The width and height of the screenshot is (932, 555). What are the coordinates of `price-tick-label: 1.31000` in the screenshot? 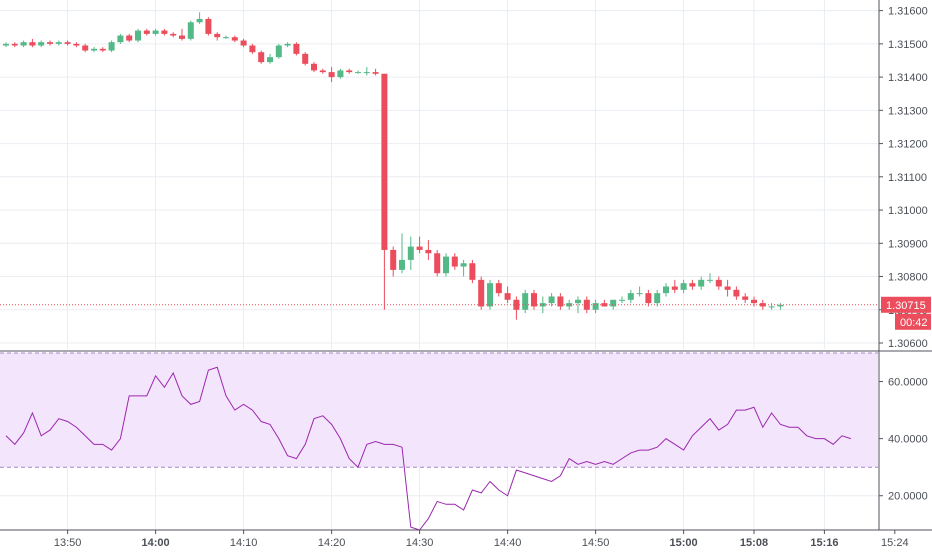 It's located at (908, 211).